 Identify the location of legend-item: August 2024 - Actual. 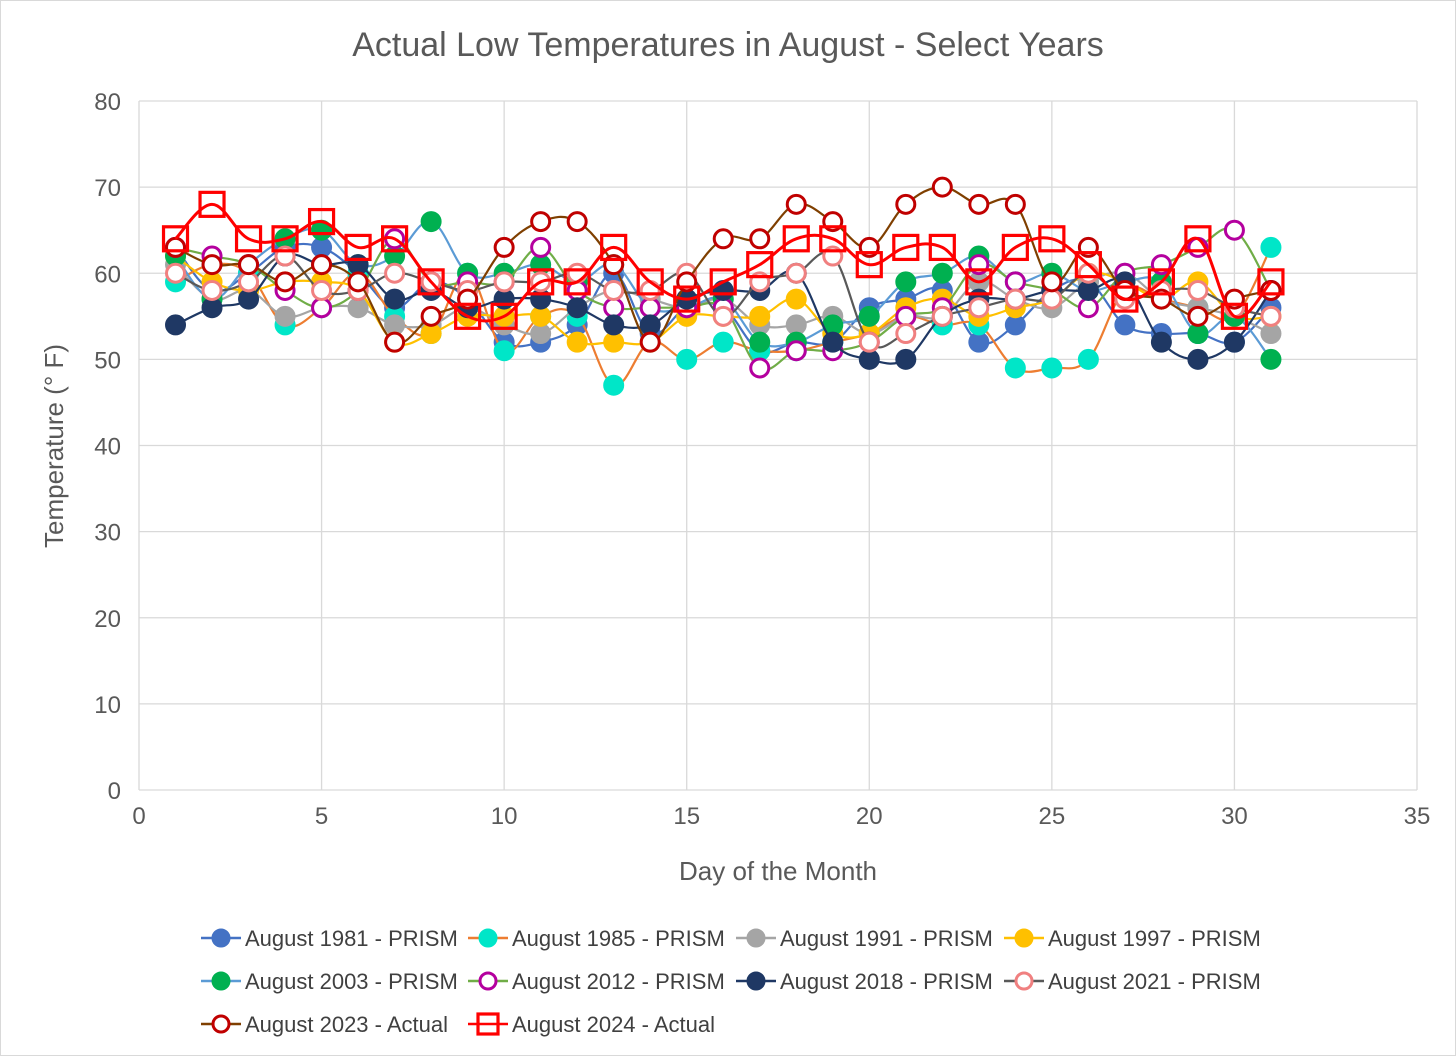
(591, 1024).